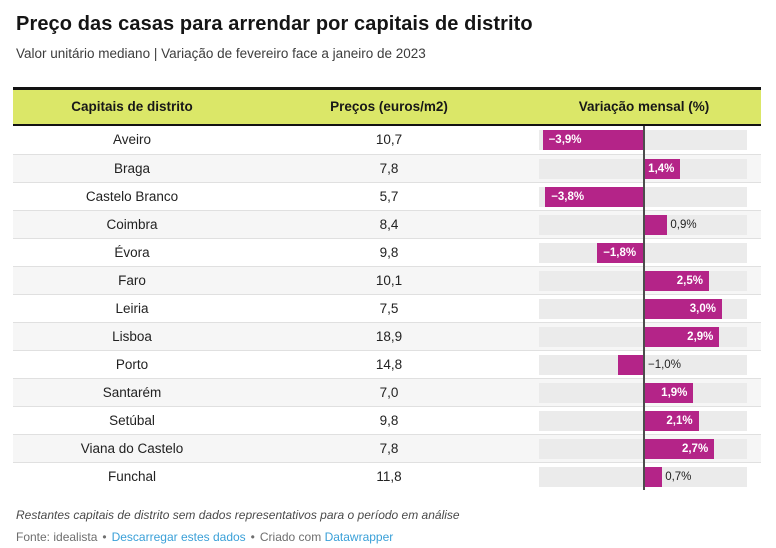 The height and width of the screenshot is (548, 776). What do you see at coordinates (132, 139) in the screenshot?
I see `city-cell: Aveiro` at bounding box center [132, 139].